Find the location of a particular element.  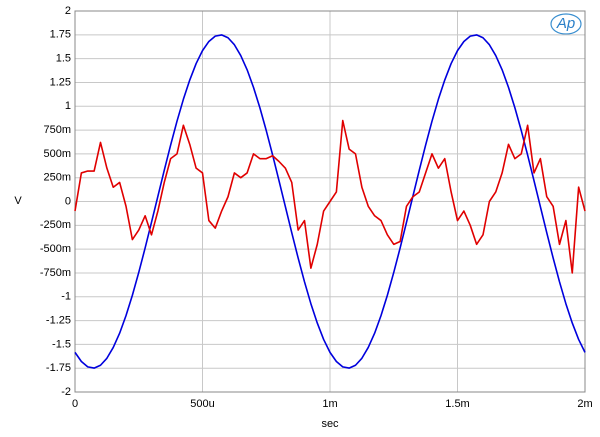

y-tick-label: -2 is located at coordinates (66, 392).